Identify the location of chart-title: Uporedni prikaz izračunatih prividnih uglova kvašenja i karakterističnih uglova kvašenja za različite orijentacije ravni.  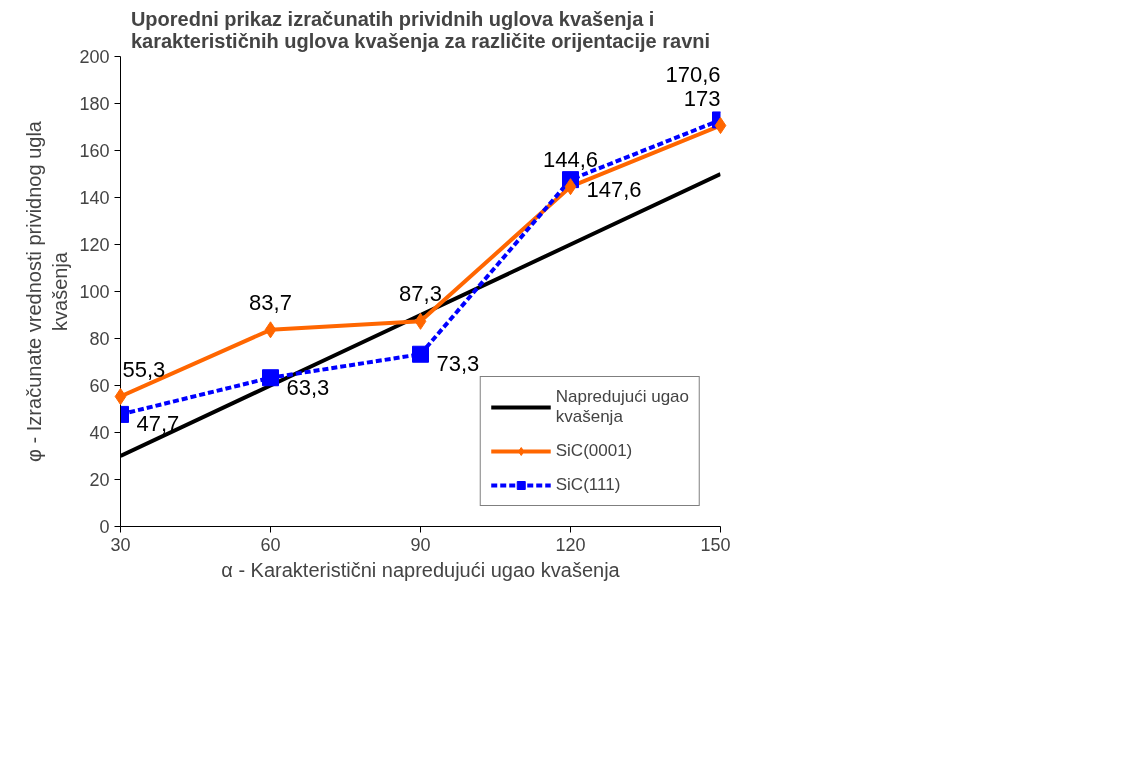
(420, 29).